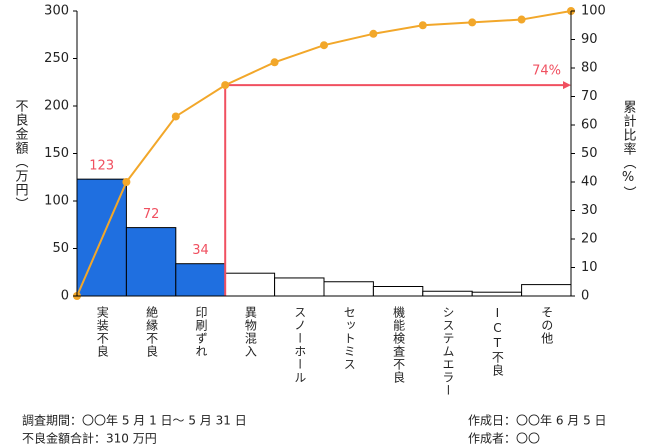 The width and height of the screenshot is (649, 448). Describe the element at coordinates (547, 325) in the screenshot. I see `x-tick-label: その他` at that location.